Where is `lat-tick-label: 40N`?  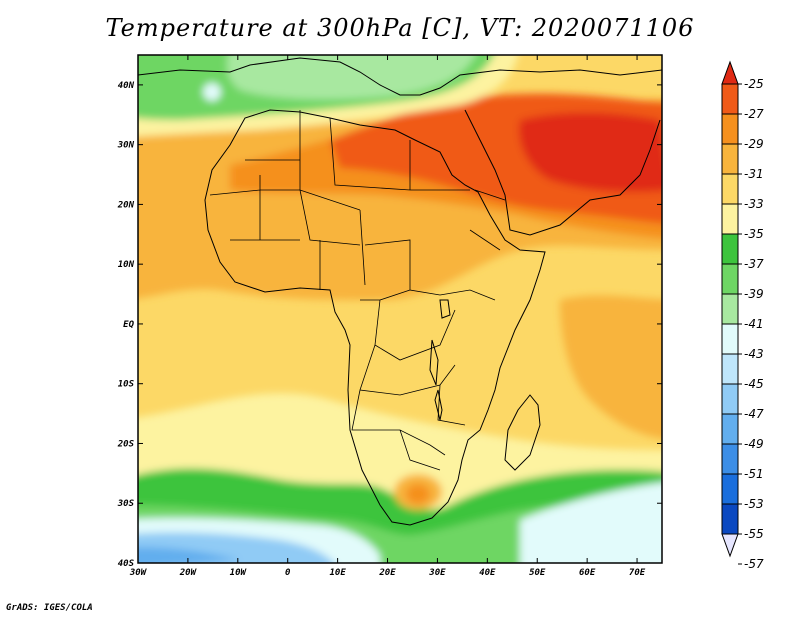
lat-tick-label: 40N is located at coordinates (126, 86).